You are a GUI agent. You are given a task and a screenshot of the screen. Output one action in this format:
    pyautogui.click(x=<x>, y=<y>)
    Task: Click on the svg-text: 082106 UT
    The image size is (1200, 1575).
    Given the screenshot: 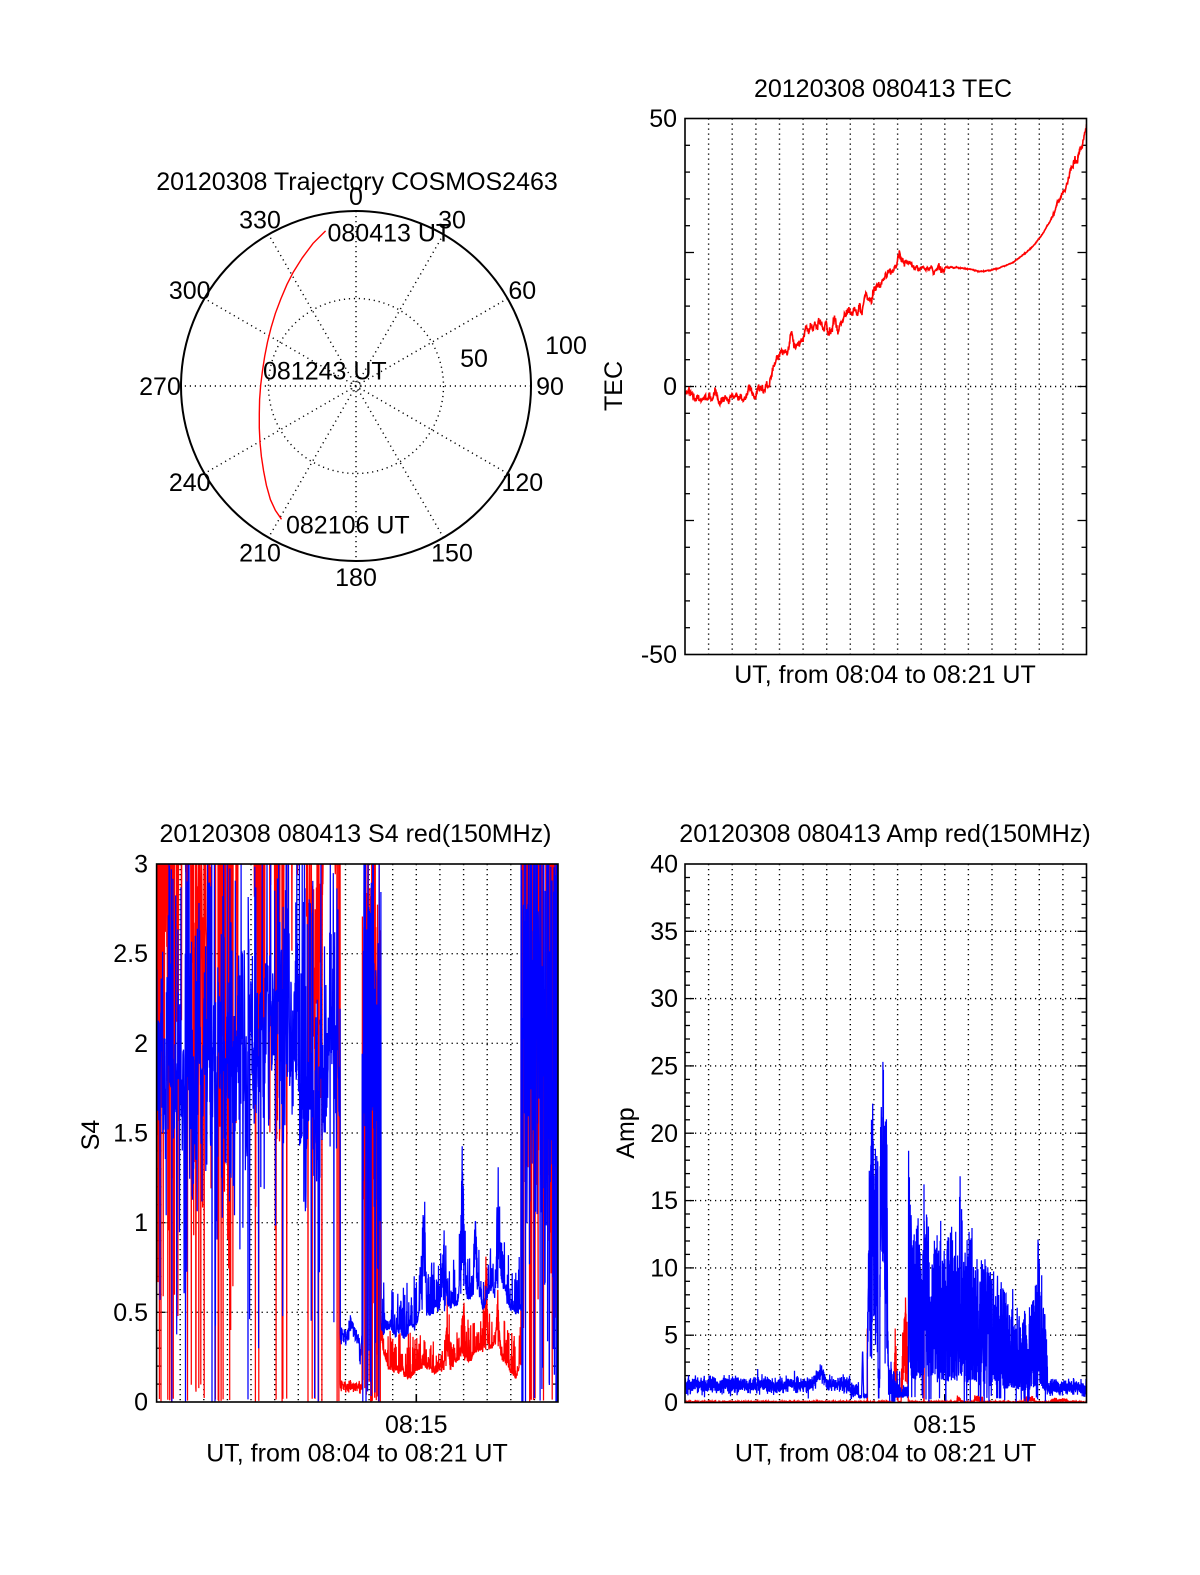 What is the action you would take?
    pyautogui.click(x=348, y=526)
    